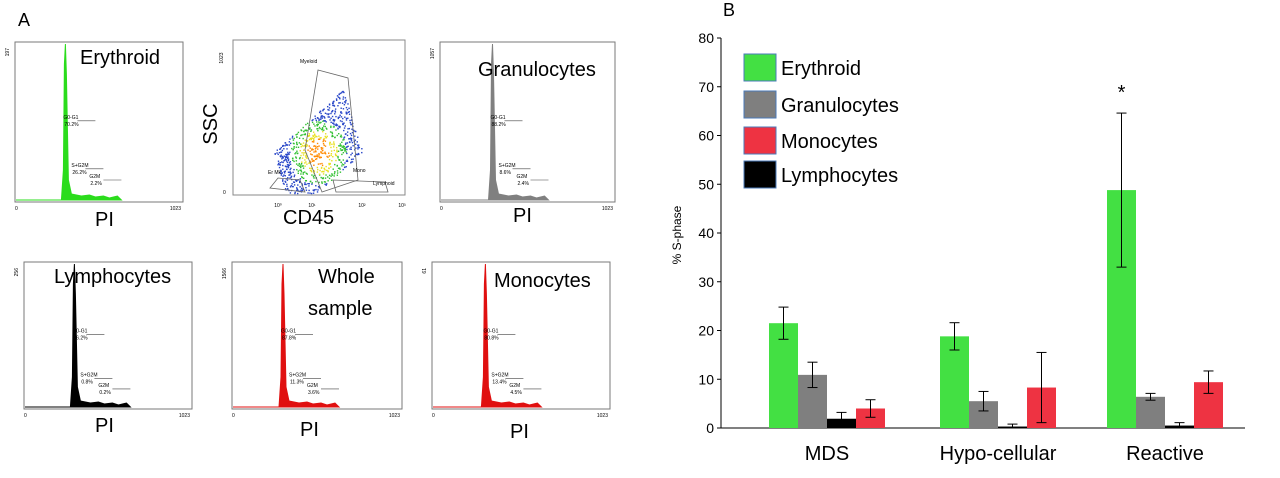 This screenshot has height=478, width=1280. I want to click on histogram-frame, so click(521, 335).